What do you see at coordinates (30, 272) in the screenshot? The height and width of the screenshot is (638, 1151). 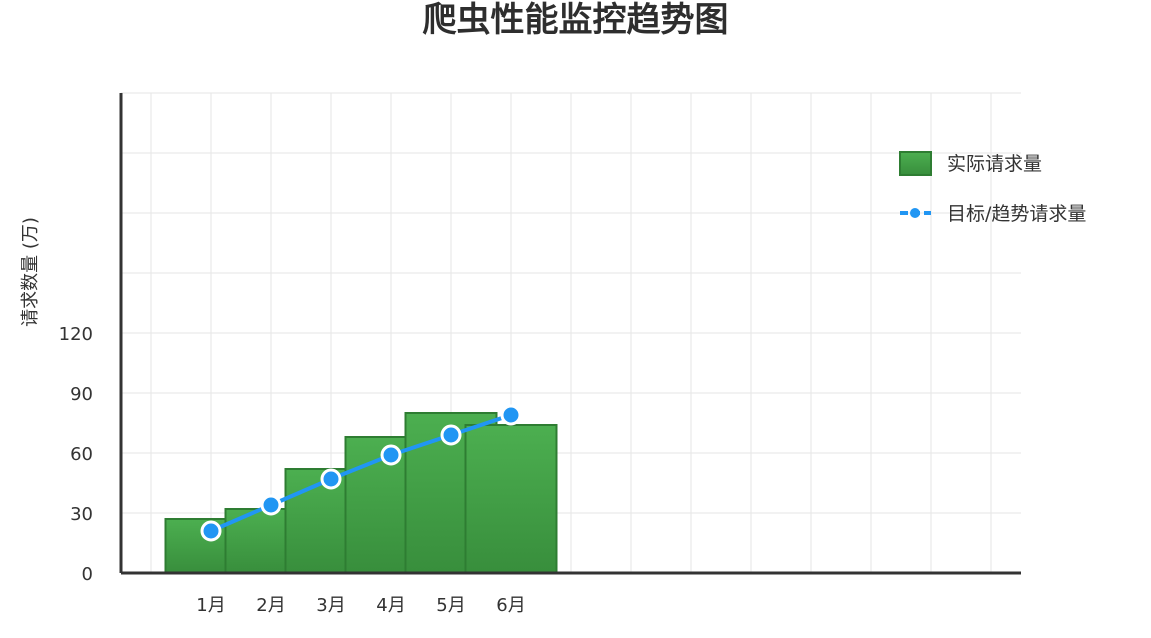 I see `y-axis-title: 请求数量 (万)` at bounding box center [30, 272].